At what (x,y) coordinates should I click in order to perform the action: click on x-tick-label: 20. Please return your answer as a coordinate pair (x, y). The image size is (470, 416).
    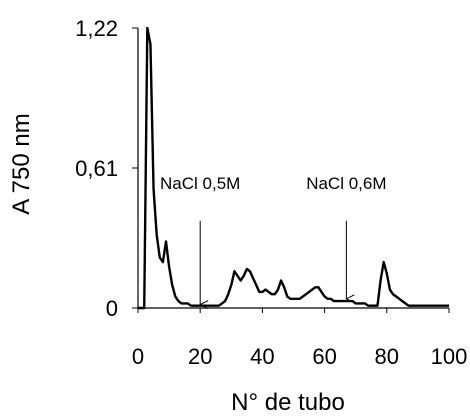
    Looking at the image, I should click on (200, 356).